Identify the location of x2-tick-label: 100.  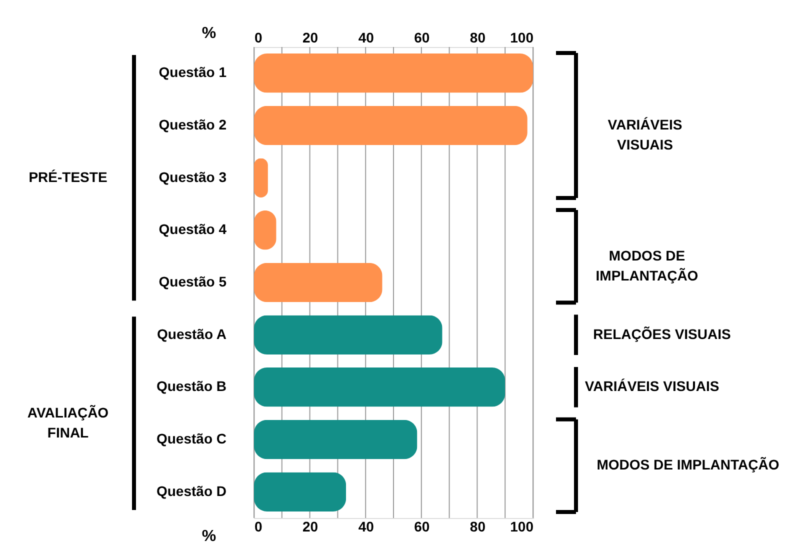
(522, 526).